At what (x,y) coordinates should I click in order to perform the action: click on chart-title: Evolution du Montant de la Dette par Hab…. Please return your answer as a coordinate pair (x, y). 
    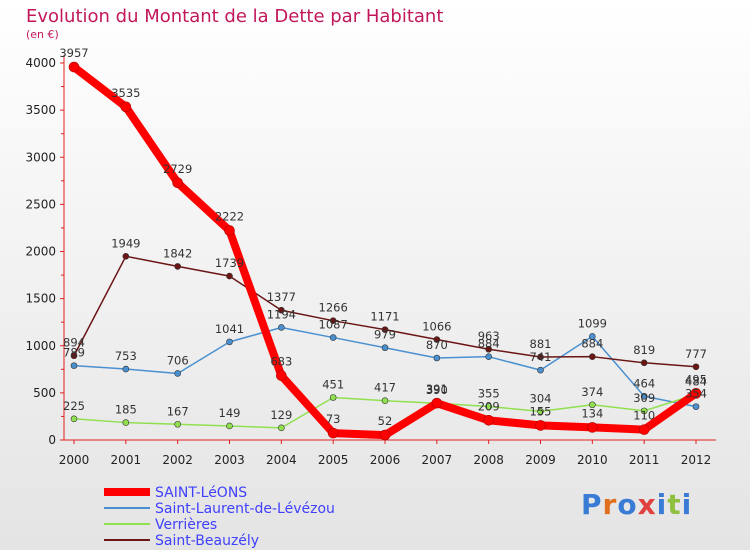
    Looking at the image, I should click on (234, 16).